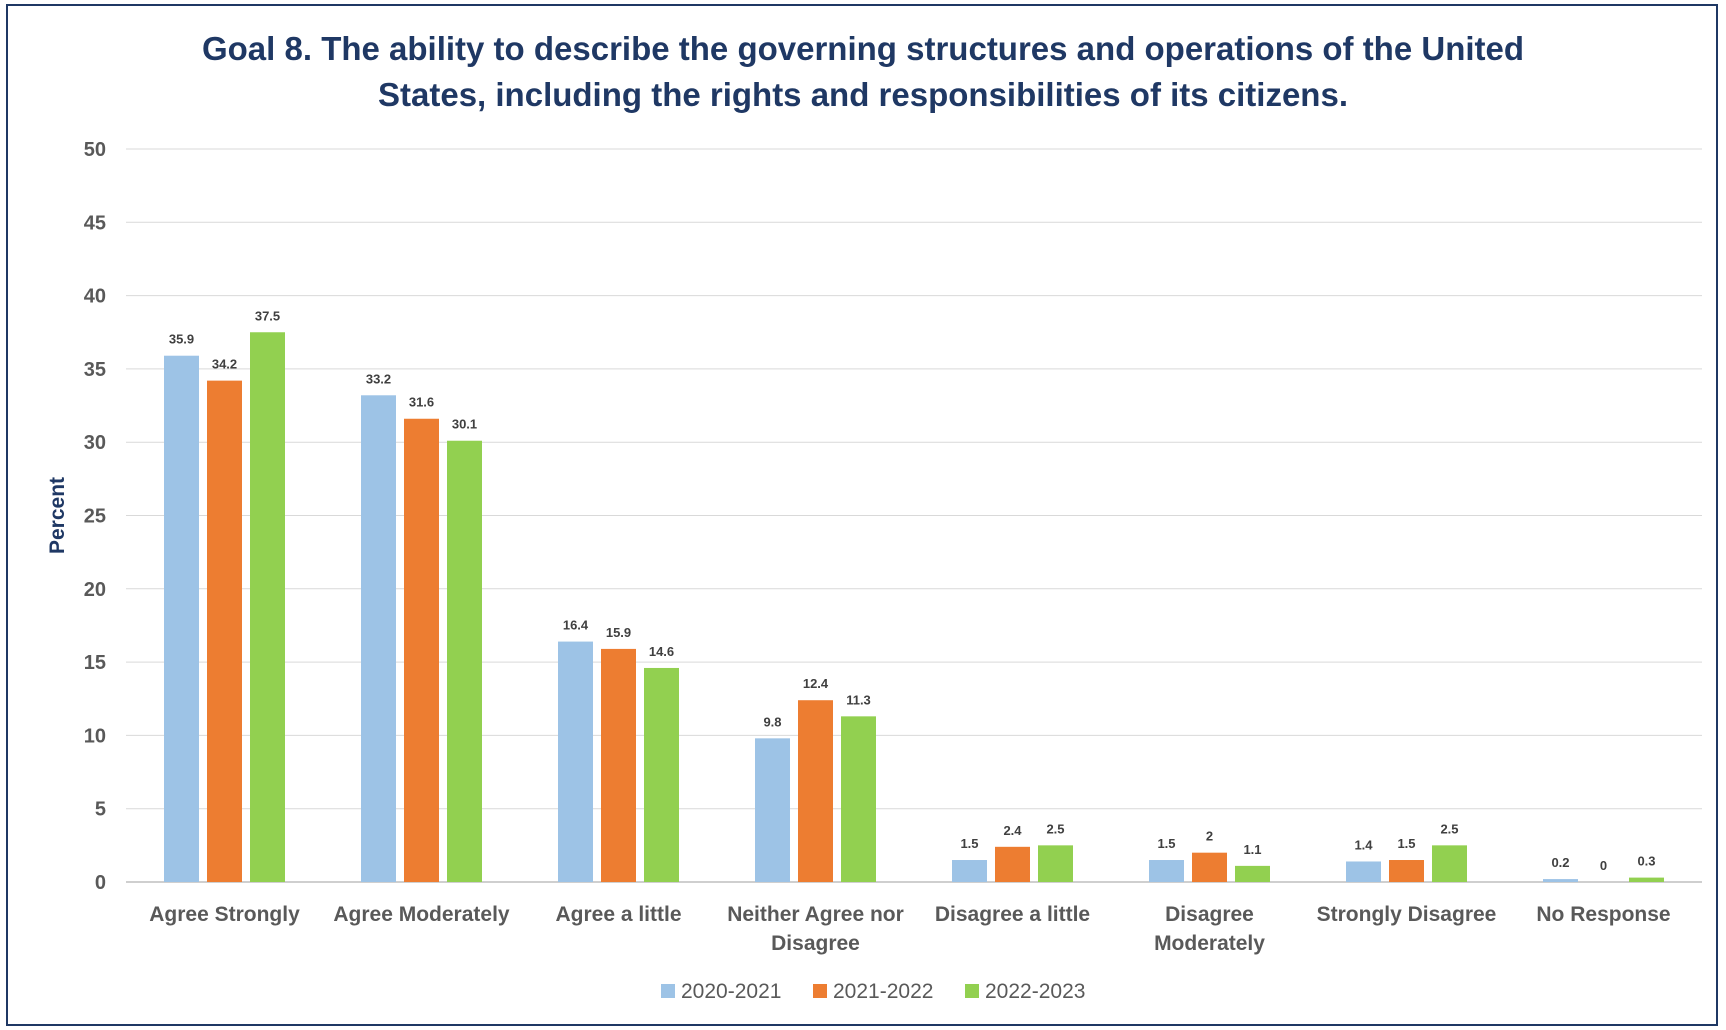  I want to click on x-tick-label: No Response, so click(1603, 914).